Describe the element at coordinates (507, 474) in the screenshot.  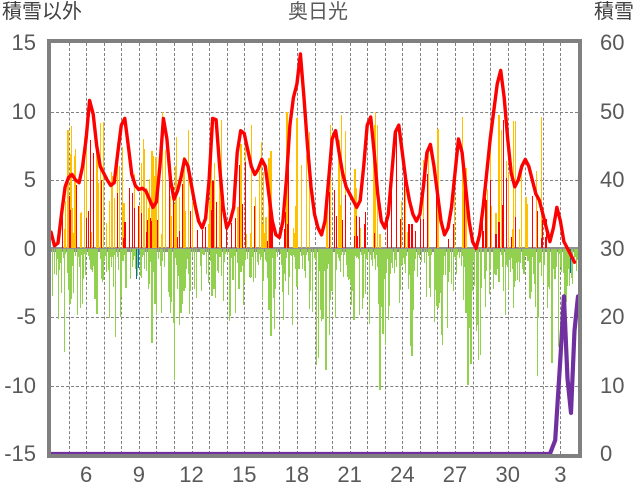
I see `x-tick-30: 30` at that location.